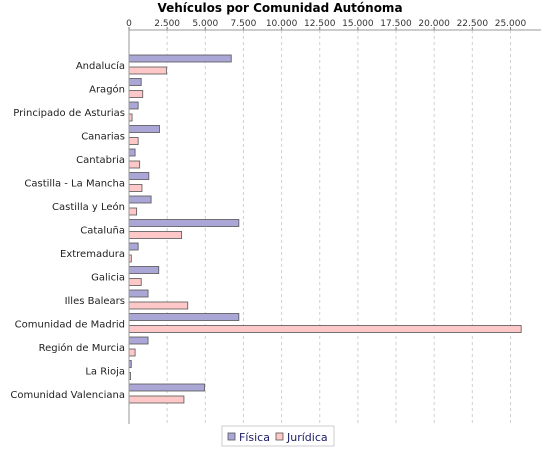 The image size is (550, 450). I want to click on bar-juridica-cataluna, so click(155, 235).